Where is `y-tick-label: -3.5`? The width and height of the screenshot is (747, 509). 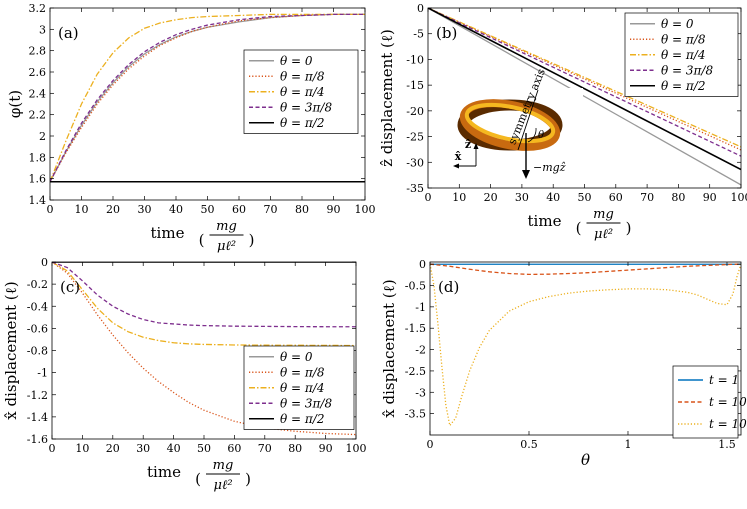 y-tick-label: -3.5 is located at coordinates (415, 414).